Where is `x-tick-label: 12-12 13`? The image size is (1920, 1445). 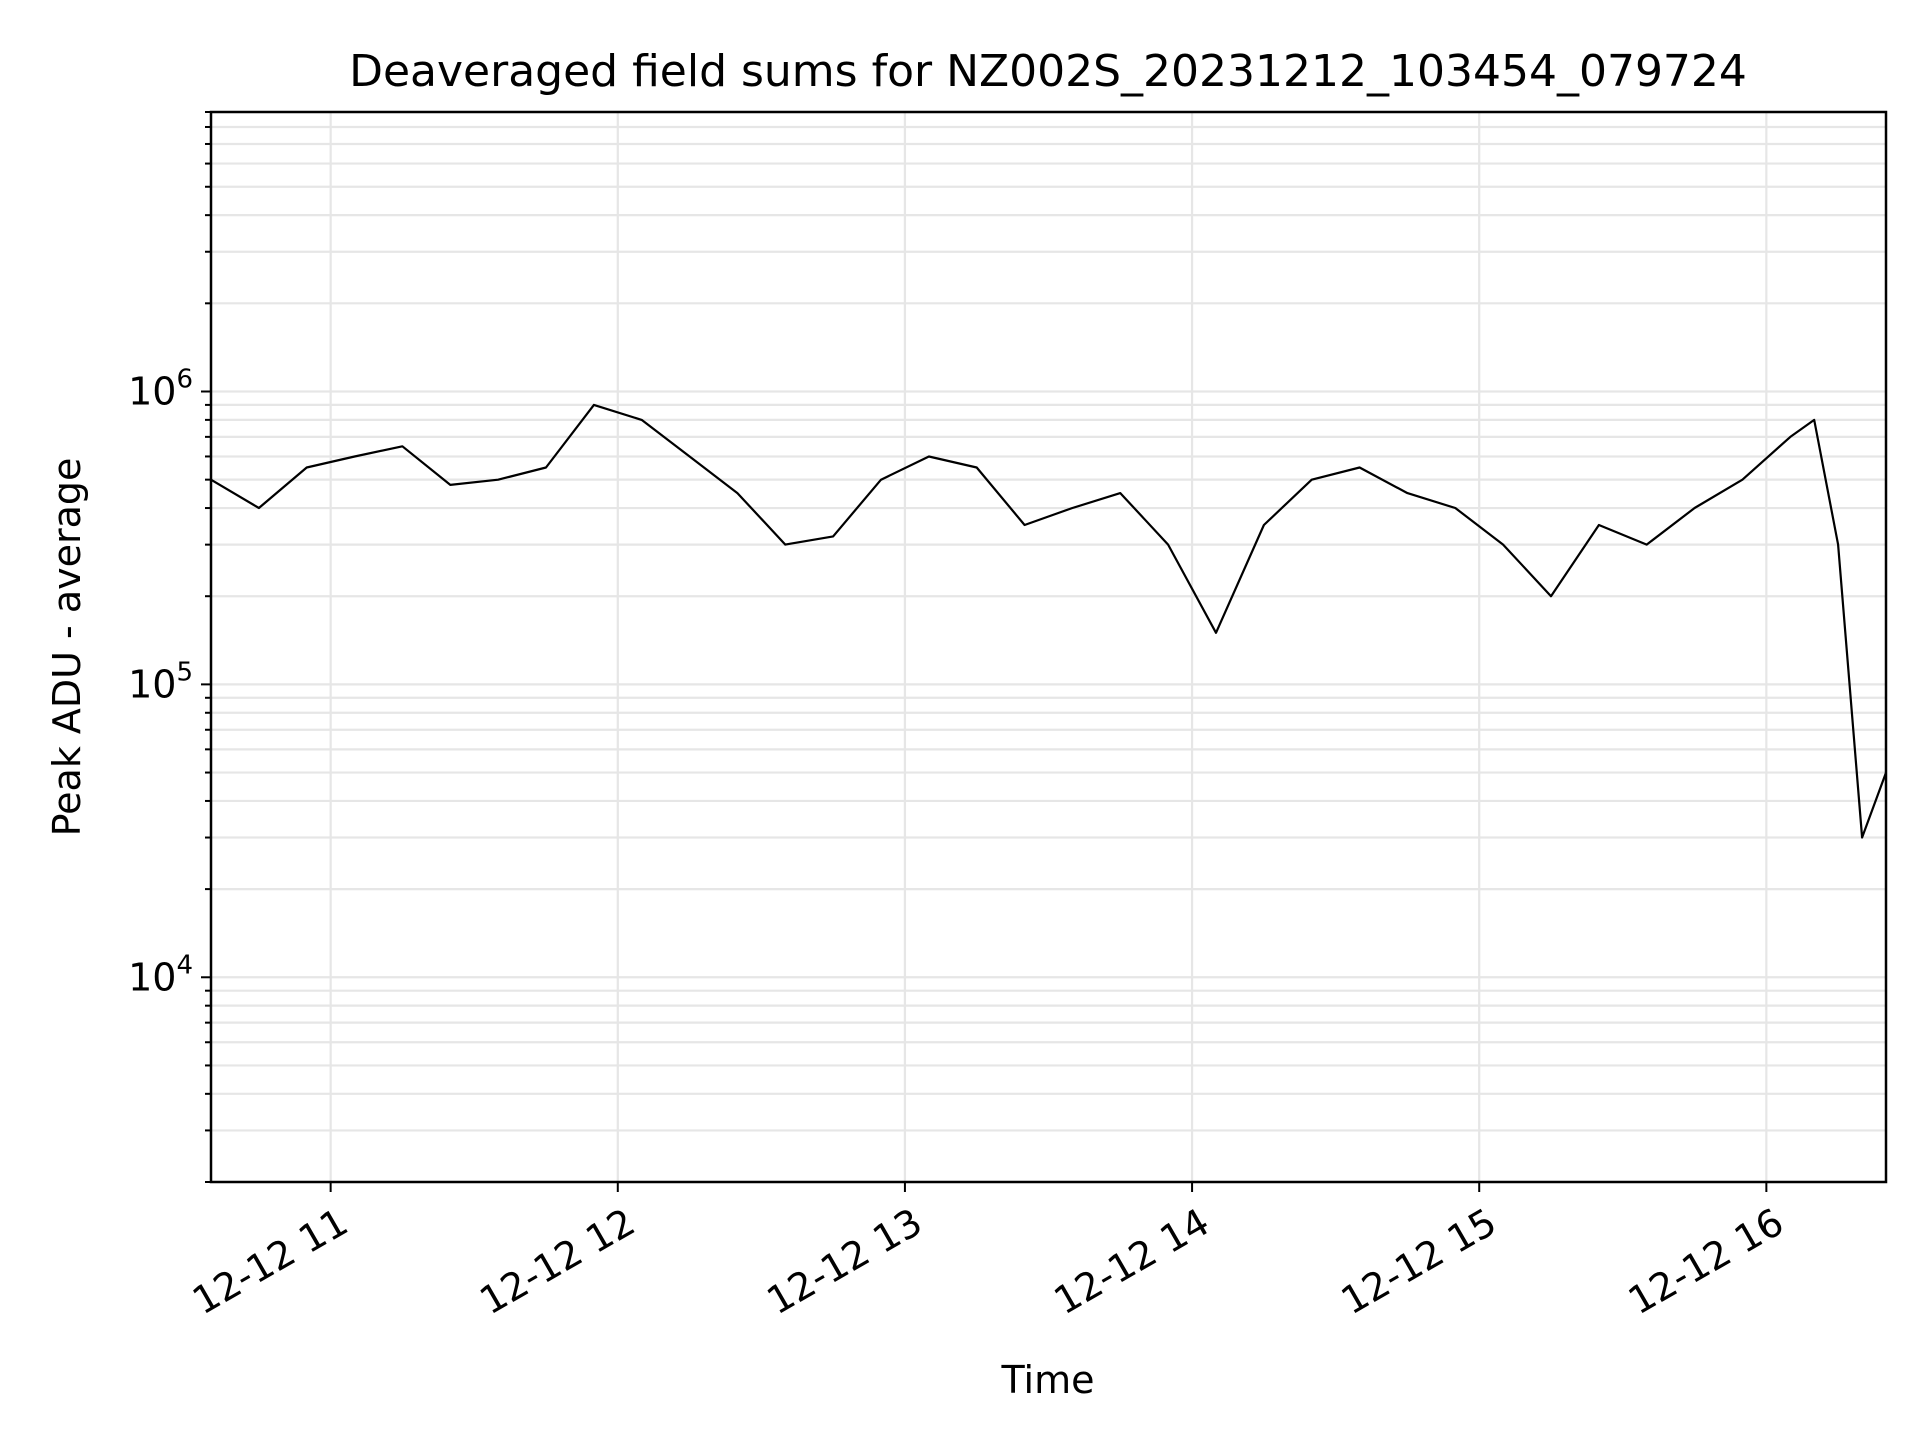
x-tick-label: 12-12 13 is located at coordinates (844, 1262).